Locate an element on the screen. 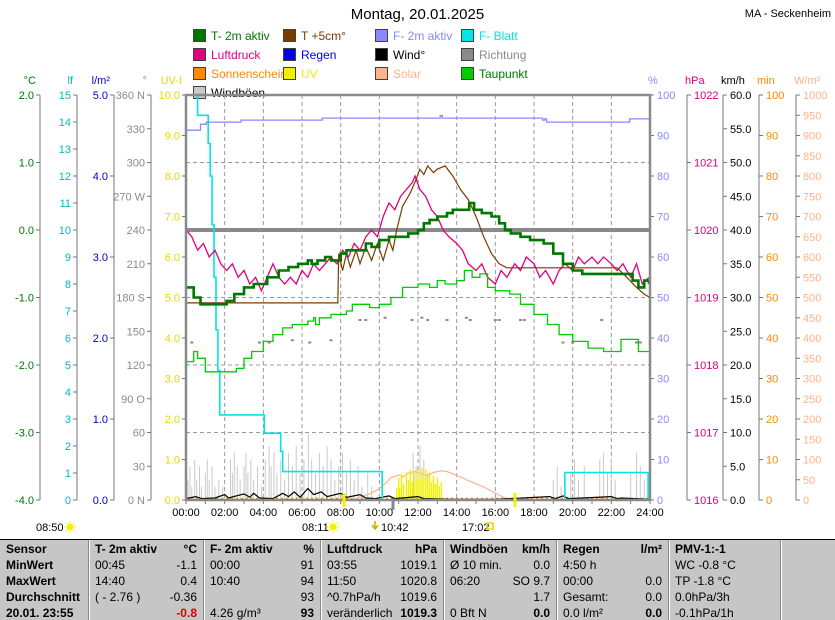 The width and height of the screenshot is (835, 620). axis-lm: 5.0 4.0 3.0 2.0 1.0 0.0 l/m² is located at coordinates (103, 291).